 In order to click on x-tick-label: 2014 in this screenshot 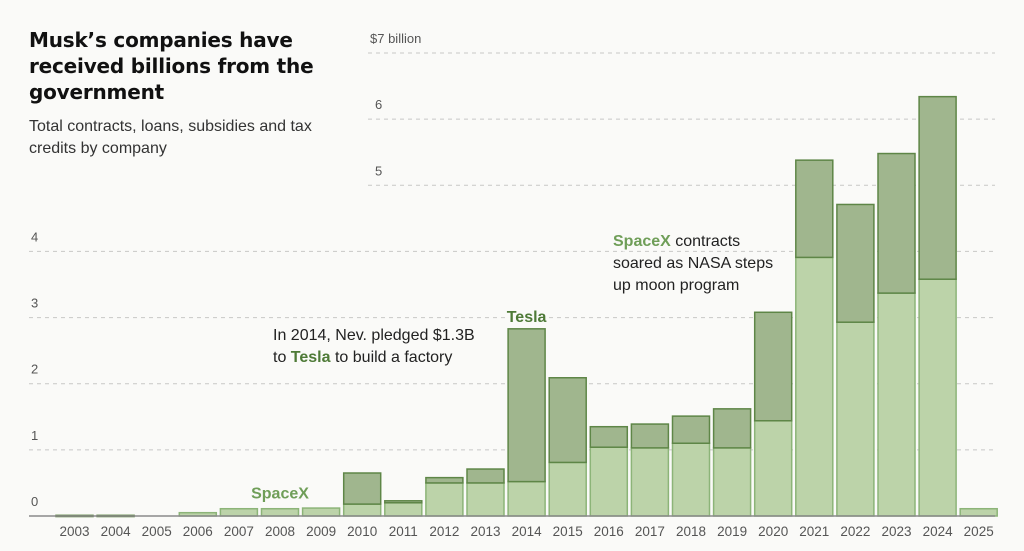, I will do `click(527, 531)`.